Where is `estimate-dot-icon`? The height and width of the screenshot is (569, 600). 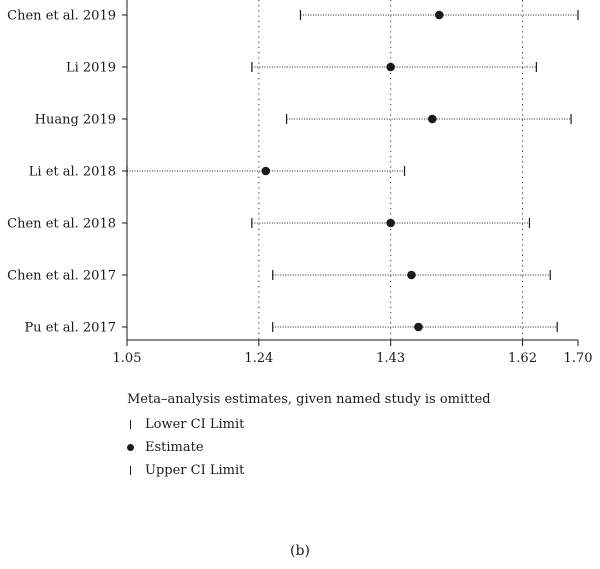
estimate-dot-icon is located at coordinates (136, 447).